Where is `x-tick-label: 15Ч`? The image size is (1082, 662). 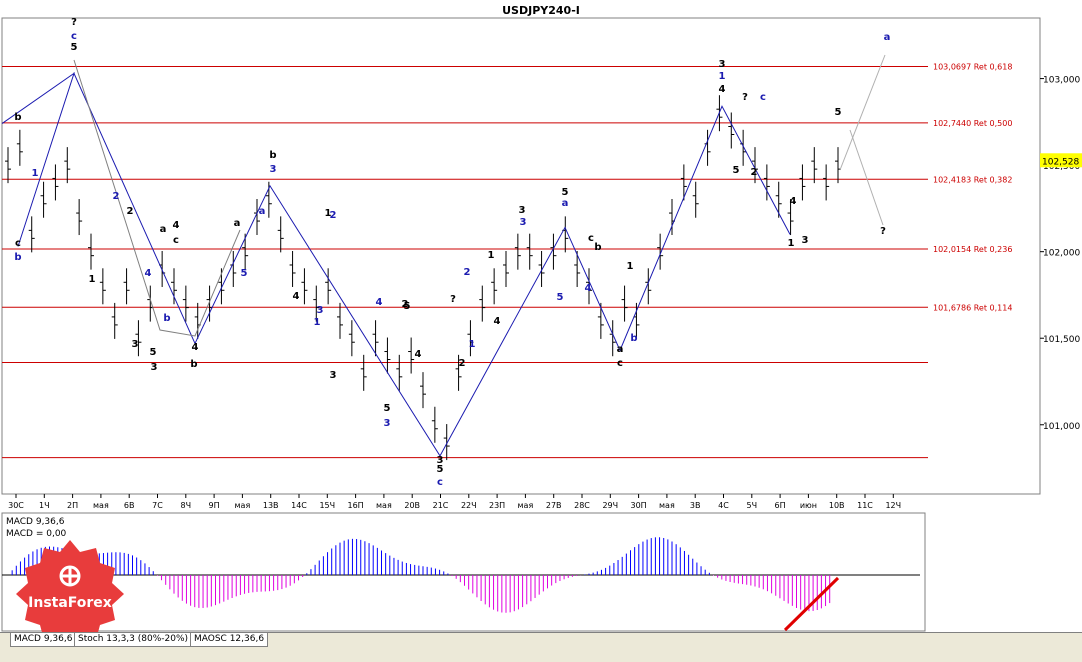 x-tick-label: 15Ч is located at coordinates (327, 505).